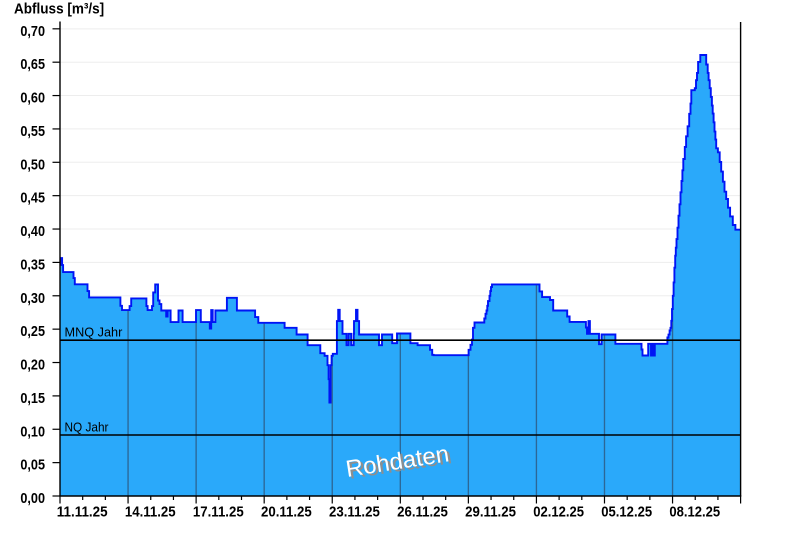  Describe the element at coordinates (626, 512) in the screenshot. I see `svg-text: 05.12.25` at that location.